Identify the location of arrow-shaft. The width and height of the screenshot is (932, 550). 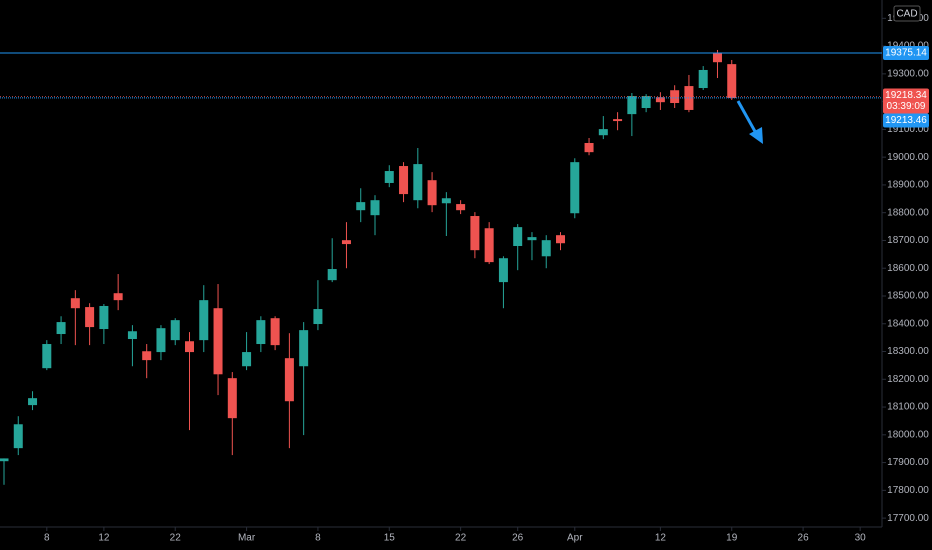
(747, 118).